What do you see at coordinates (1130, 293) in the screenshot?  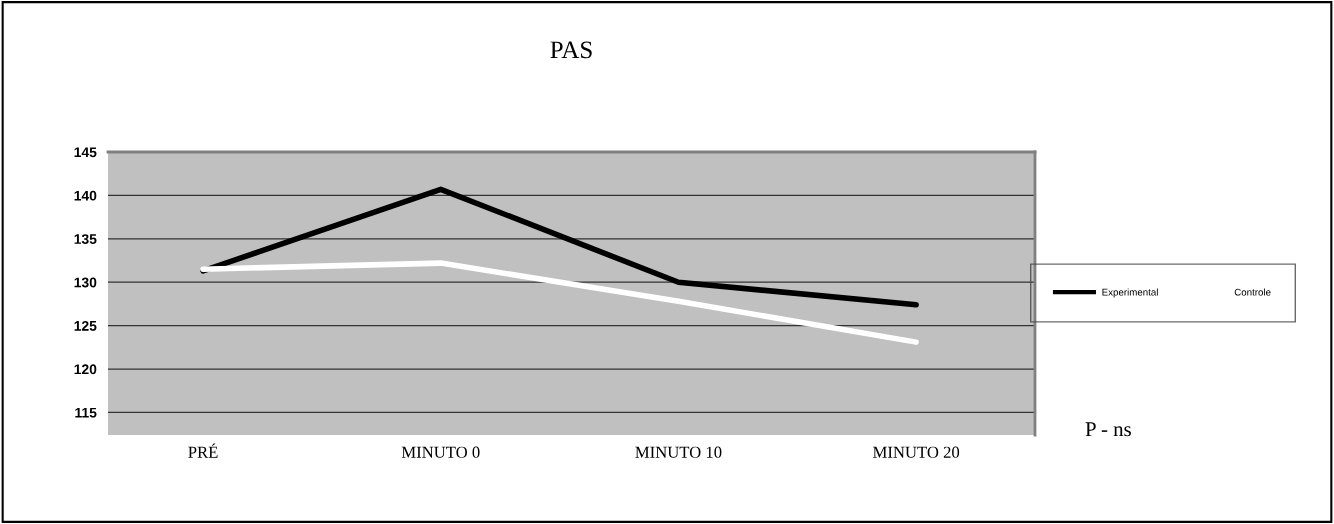 I see `legend-label: Experimental` at bounding box center [1130, 293].